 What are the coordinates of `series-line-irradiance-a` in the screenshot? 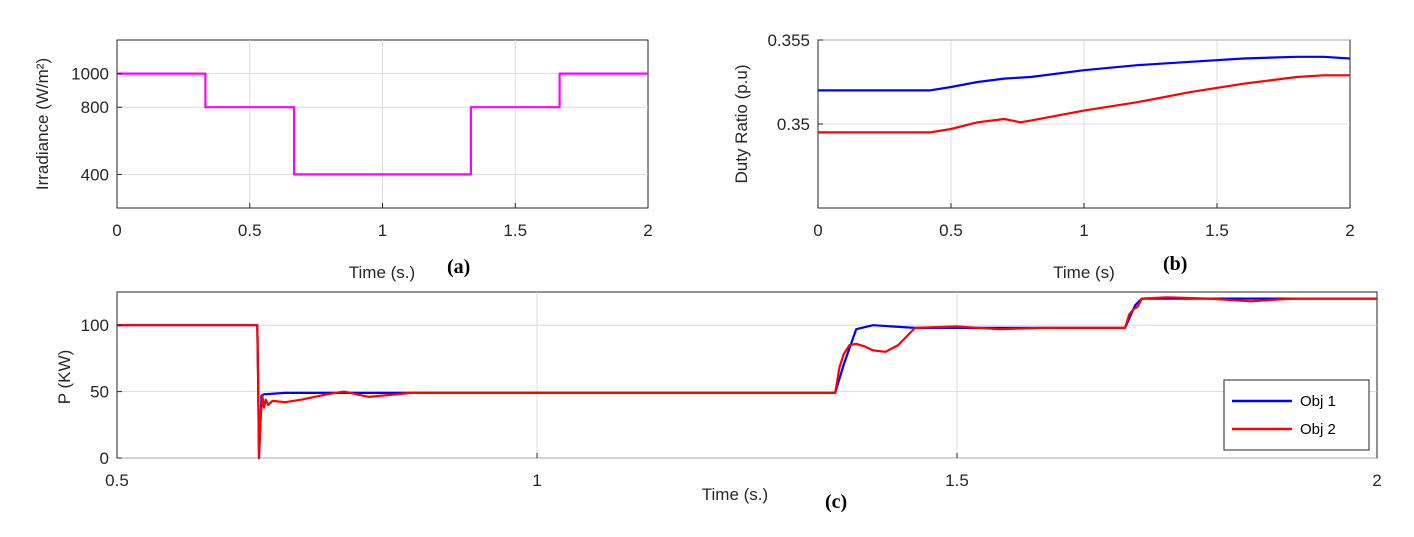 It's located at (382, 124).